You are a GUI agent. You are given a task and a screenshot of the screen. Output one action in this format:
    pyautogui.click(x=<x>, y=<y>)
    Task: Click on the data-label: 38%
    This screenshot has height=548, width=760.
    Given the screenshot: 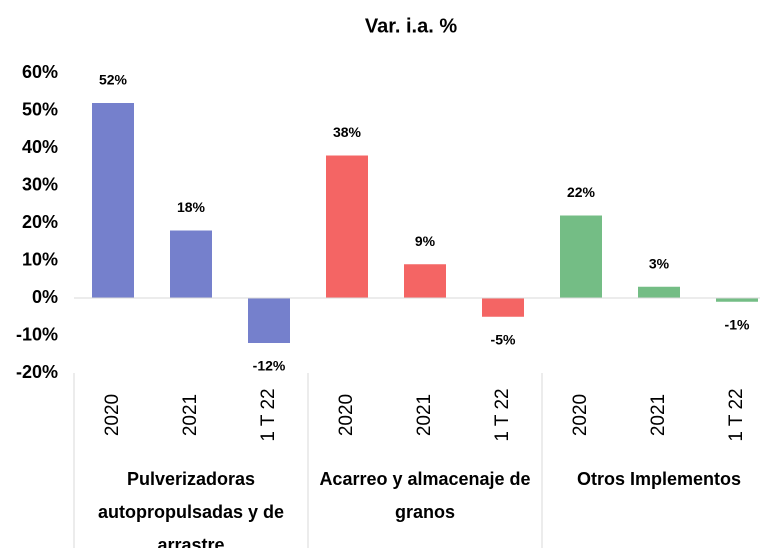 What is the action you would take?
    pyautogui.click(x=347, y=132)
    